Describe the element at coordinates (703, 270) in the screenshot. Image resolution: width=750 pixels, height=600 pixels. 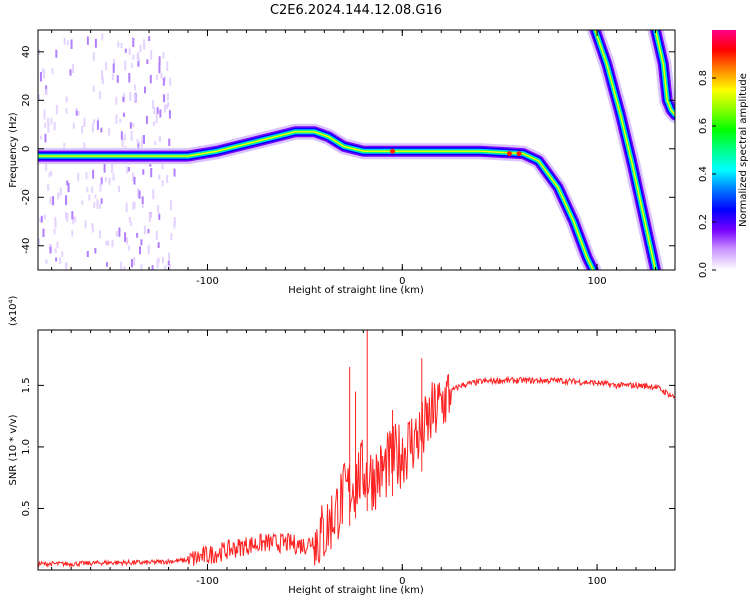
I see `colorbar-tick-label: 0.0` at that location.